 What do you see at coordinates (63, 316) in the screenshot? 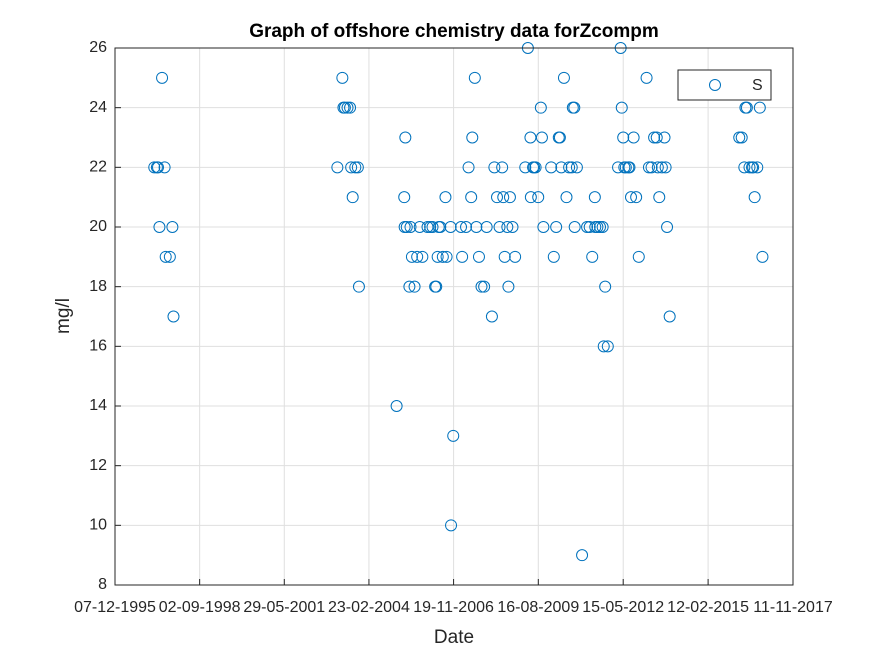
I see `y-axis-label: mg/l` at bounding box center [63, 316].